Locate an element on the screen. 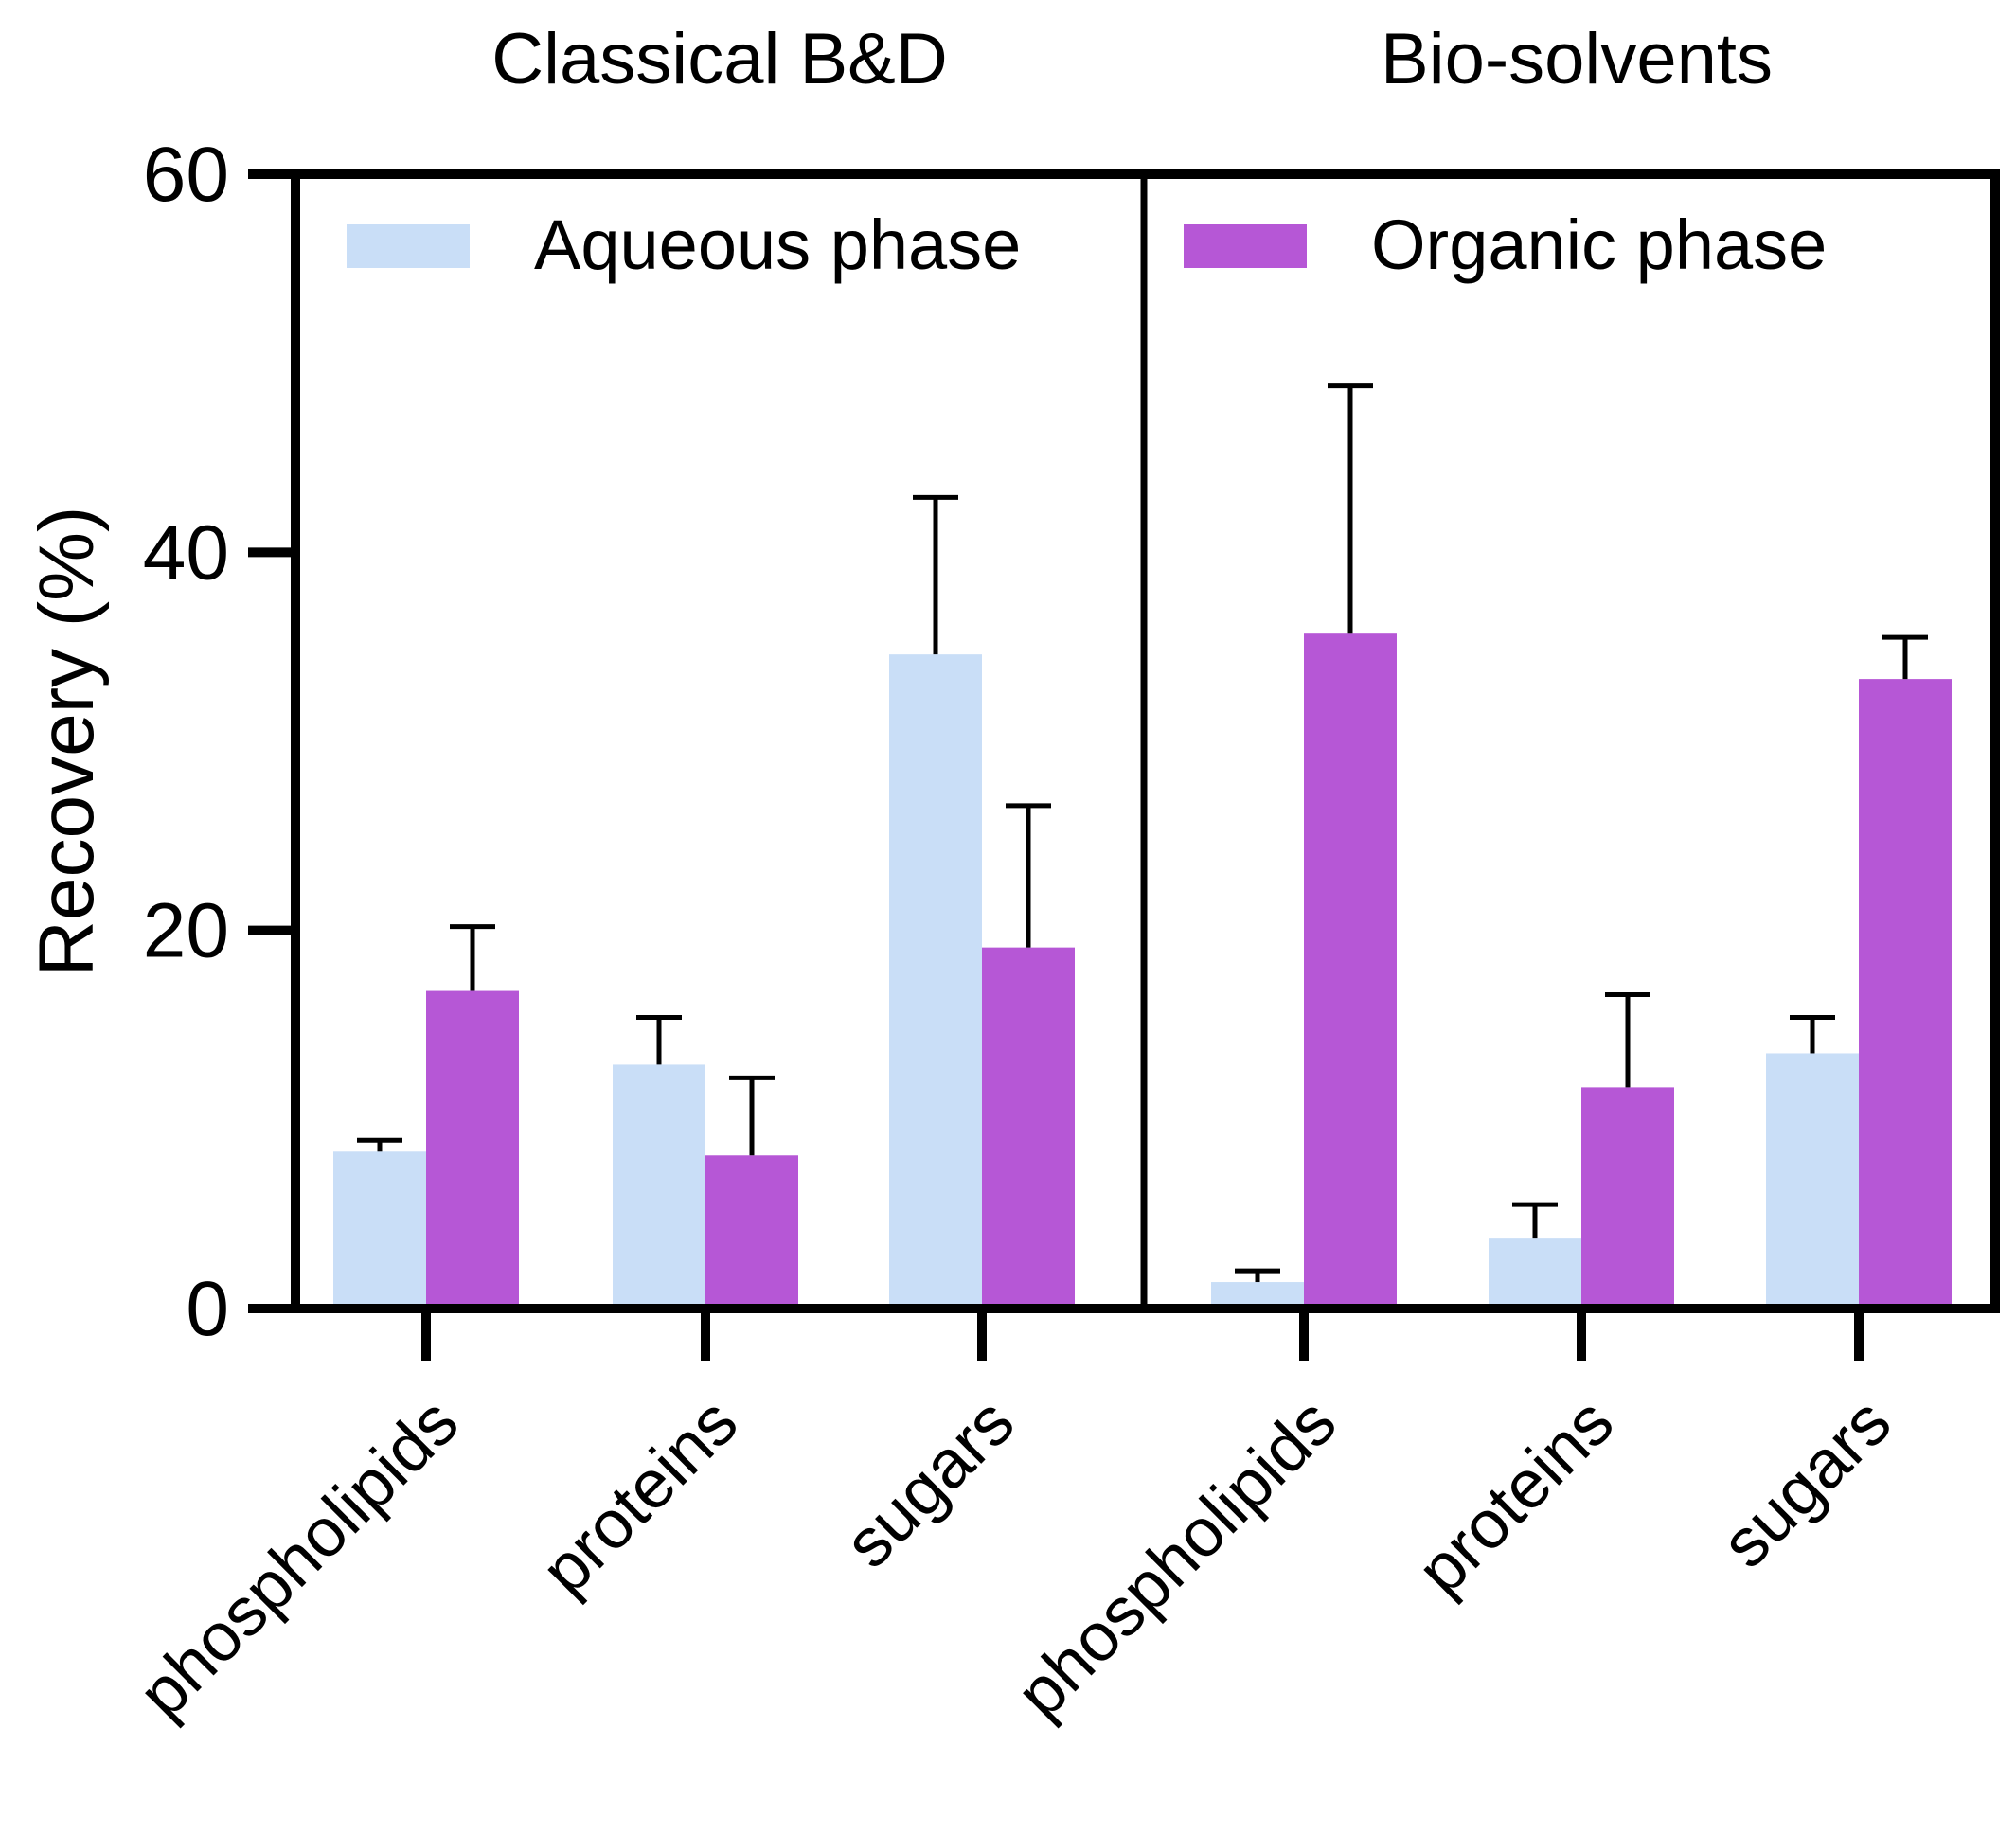  x-tick-label-0-proteins: proteins is located at coordinates (640, 1497).